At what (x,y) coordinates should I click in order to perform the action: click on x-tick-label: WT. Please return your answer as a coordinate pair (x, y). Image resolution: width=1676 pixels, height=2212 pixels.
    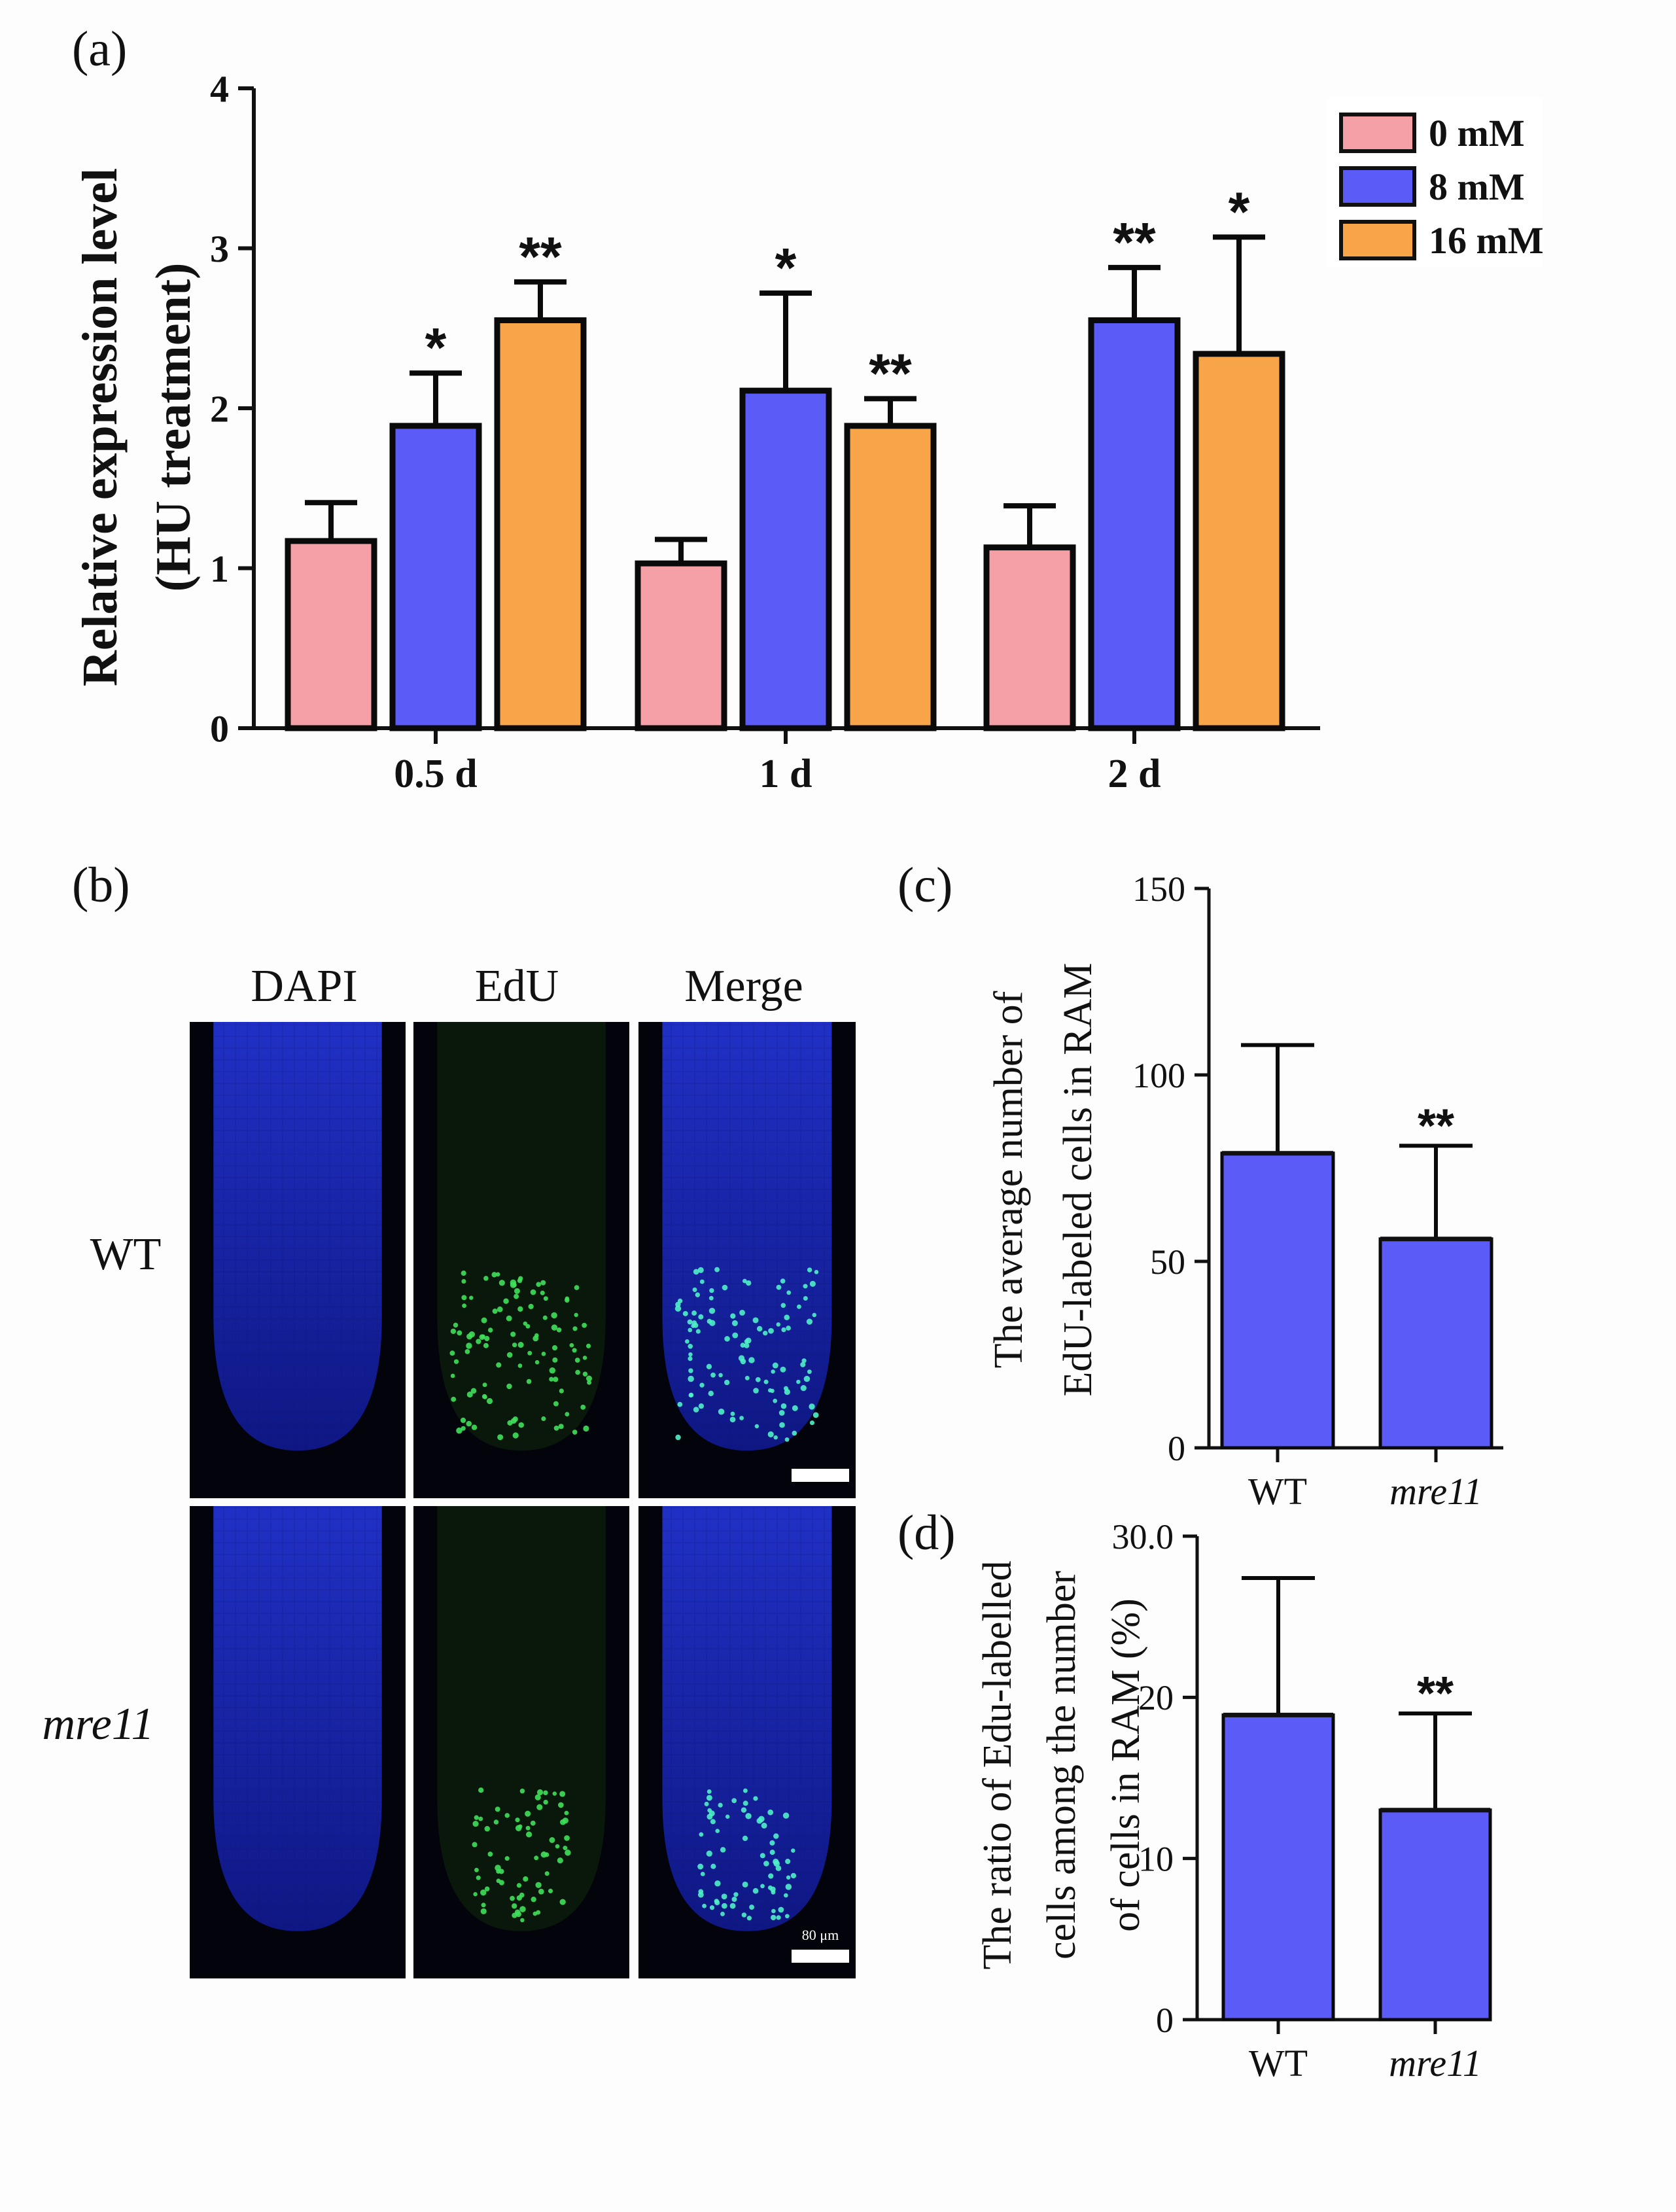
    Looking at the image, I should click on (1277, 1491).